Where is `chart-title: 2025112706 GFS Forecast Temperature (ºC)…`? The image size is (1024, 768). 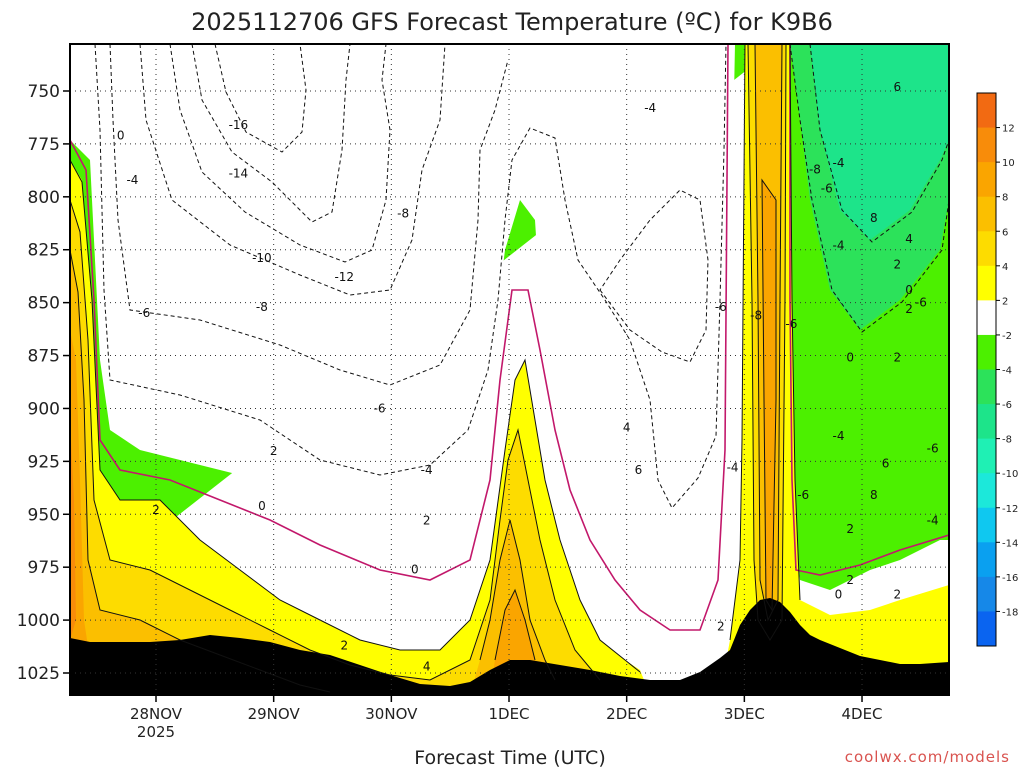
chart-title: 2025112706 GFS Forecast Temperature (ºC)… is located at coordinates (512, 22).